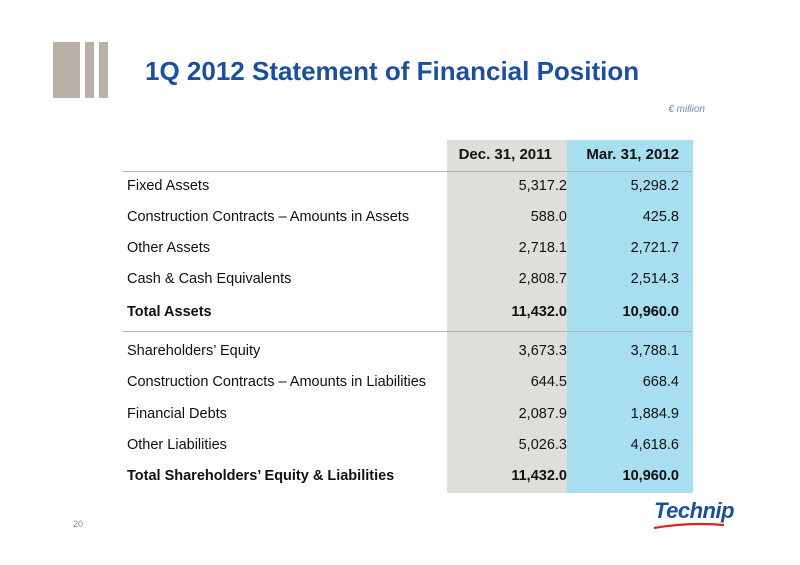  I want to click on header-dec-2011: Dec. 31, 2011, so click(505, 154).